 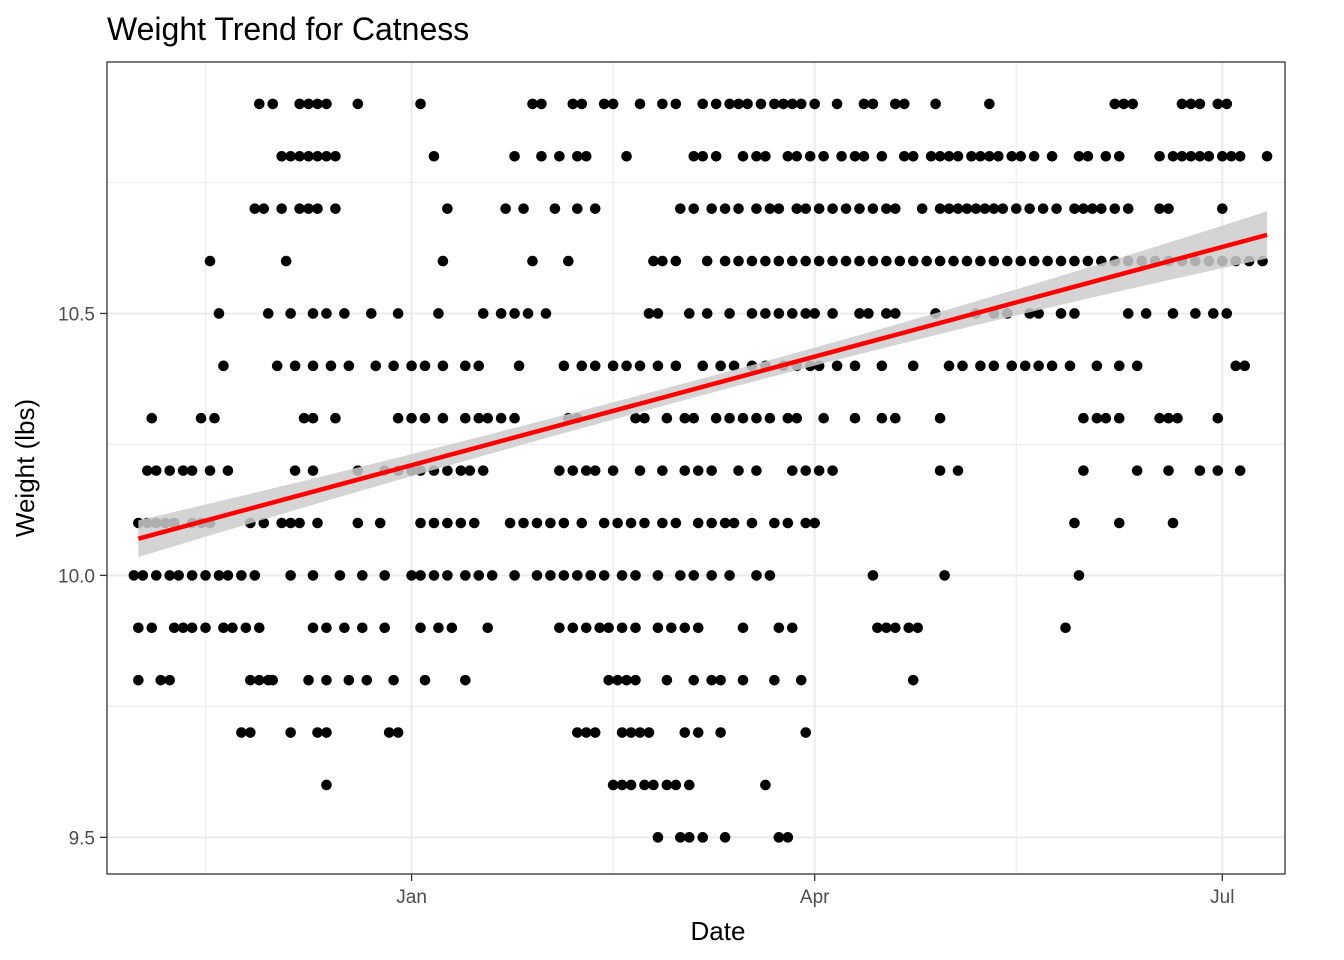 What do you see at coordinates (76, 576) in the screenshot?
I see `y-tick-label: 10.0` at bounding box center [76, 576].